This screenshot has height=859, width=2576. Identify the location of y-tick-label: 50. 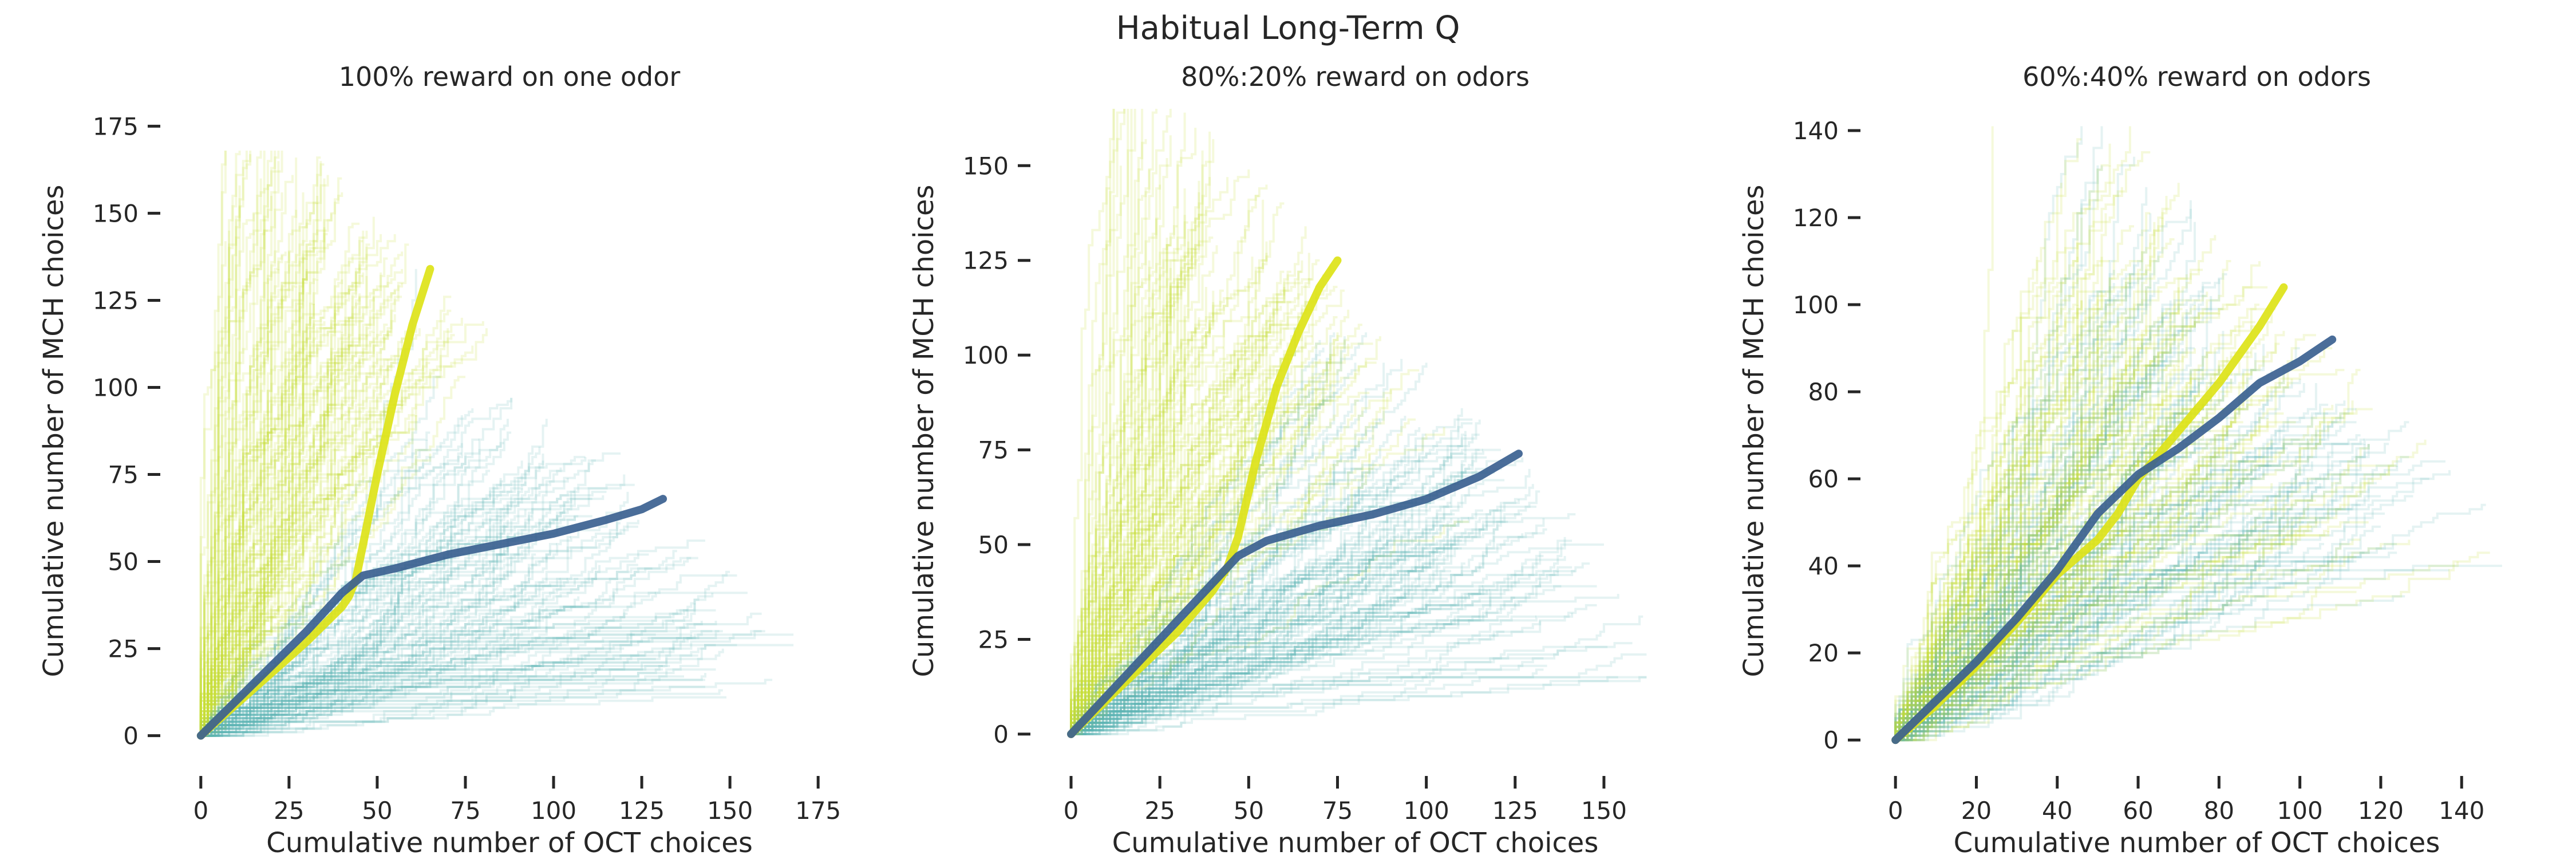
(993, 545).